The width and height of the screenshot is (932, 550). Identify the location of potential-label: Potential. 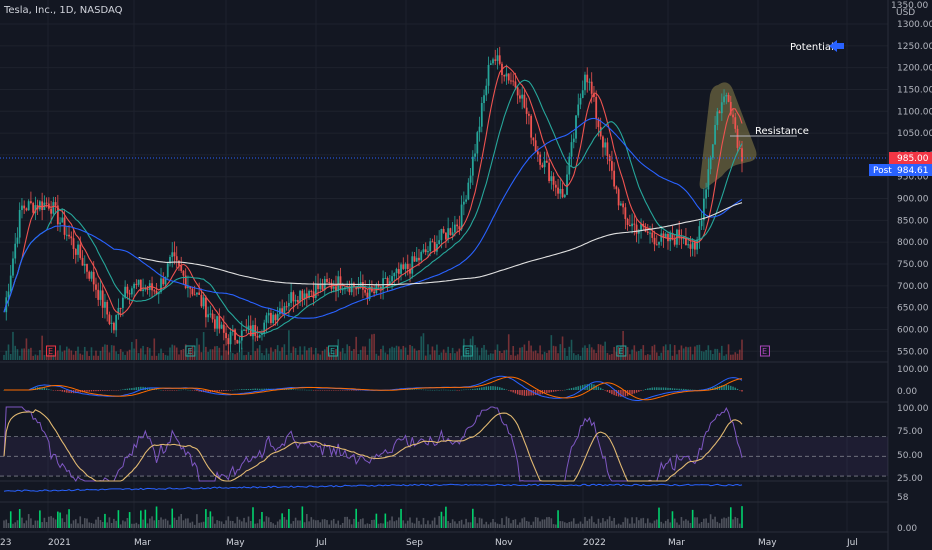
(812, 47).